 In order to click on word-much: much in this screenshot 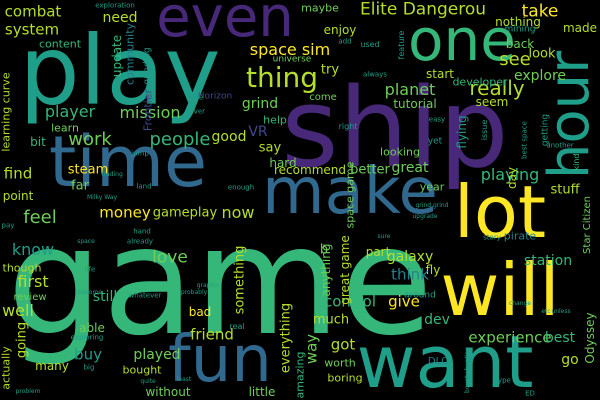, I will do `click(331, 320)`.